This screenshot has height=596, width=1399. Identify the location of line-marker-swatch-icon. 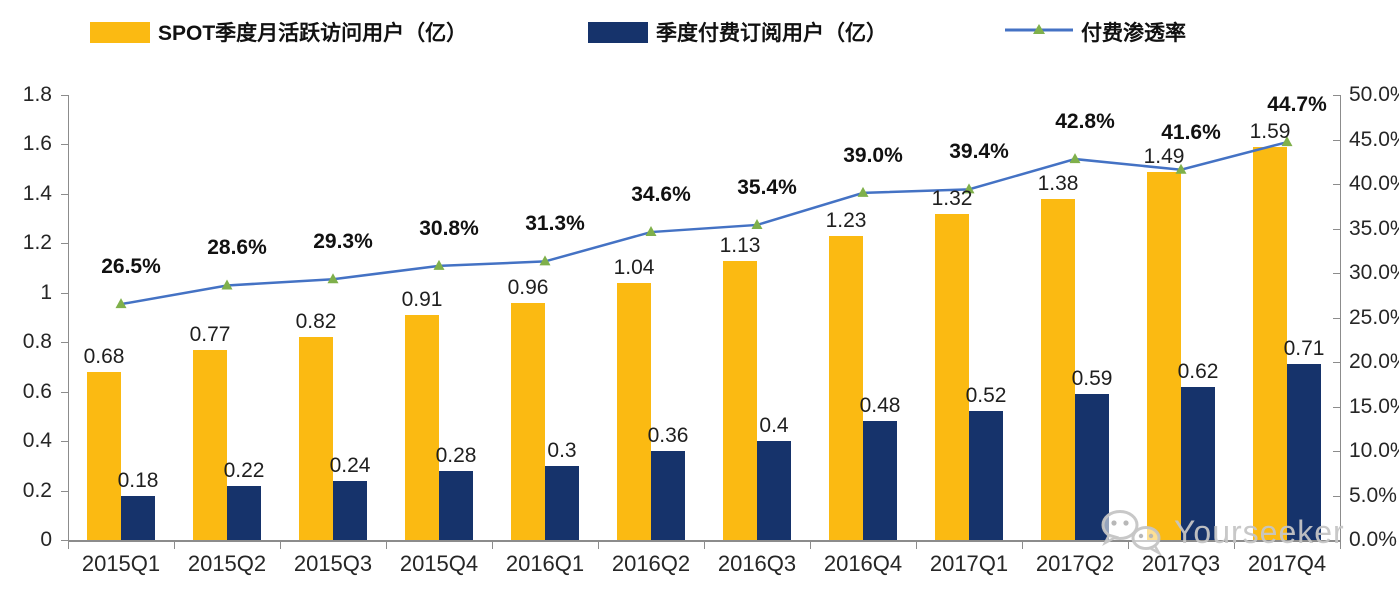
(1039, 32).